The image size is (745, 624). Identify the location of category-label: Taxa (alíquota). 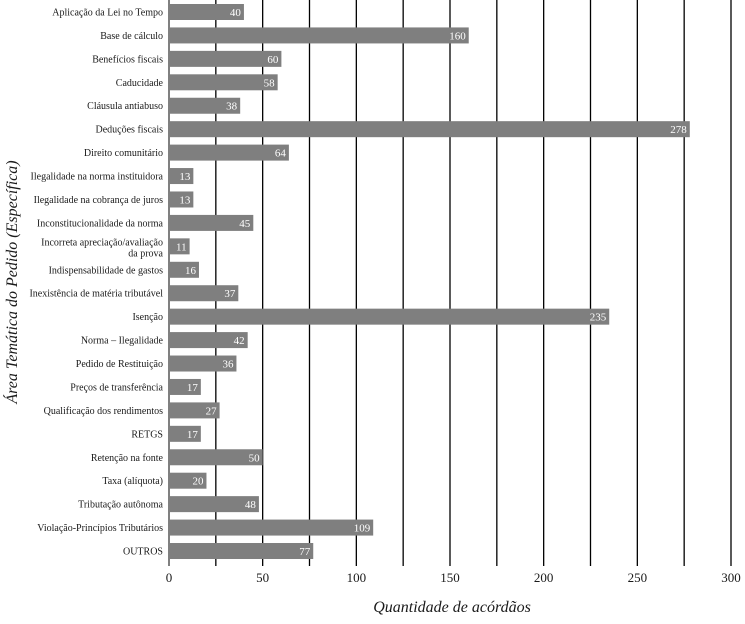
(132, 481).